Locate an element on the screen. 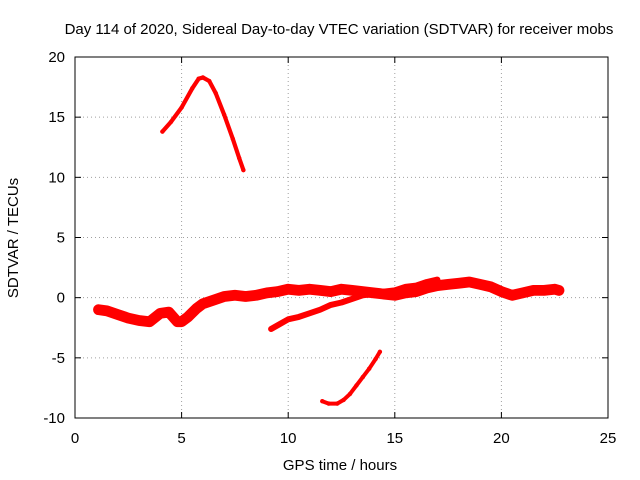 This screenshot has width=640, height=480. y-tick-label: -5 is located at coordinates (58, 358).